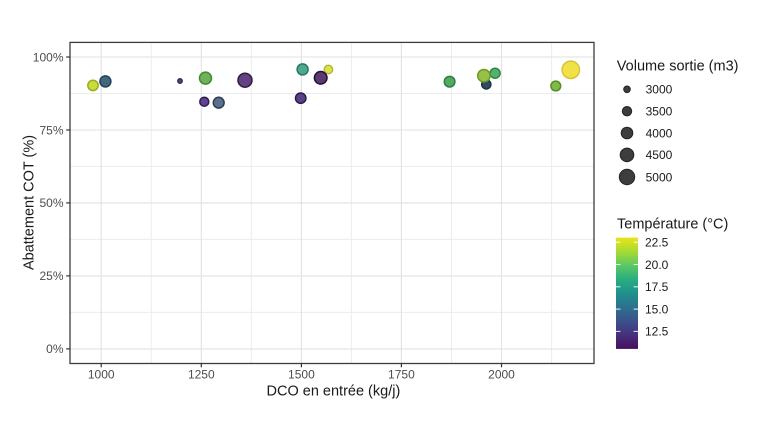 The width and height of the screenshot is (760, 440). Describe the element at coordinates (501, 375) in the screenshot. I see `svg-text: 2000` at that location.